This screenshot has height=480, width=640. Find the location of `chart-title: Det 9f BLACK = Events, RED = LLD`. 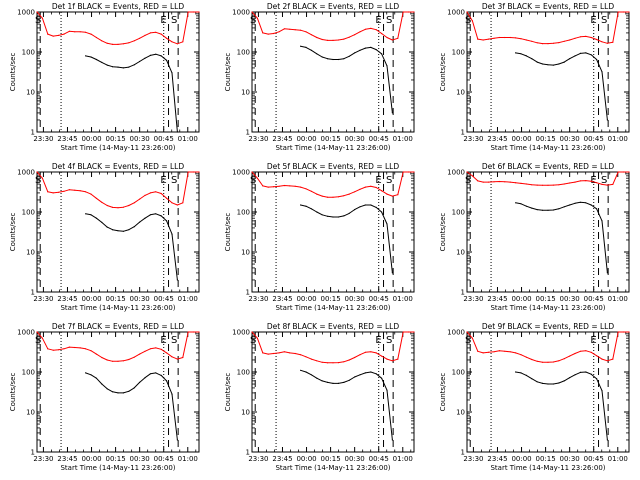

chart-title: Det 9f BLACK = Events, RED = LLD is located at coordinates (548, 326).